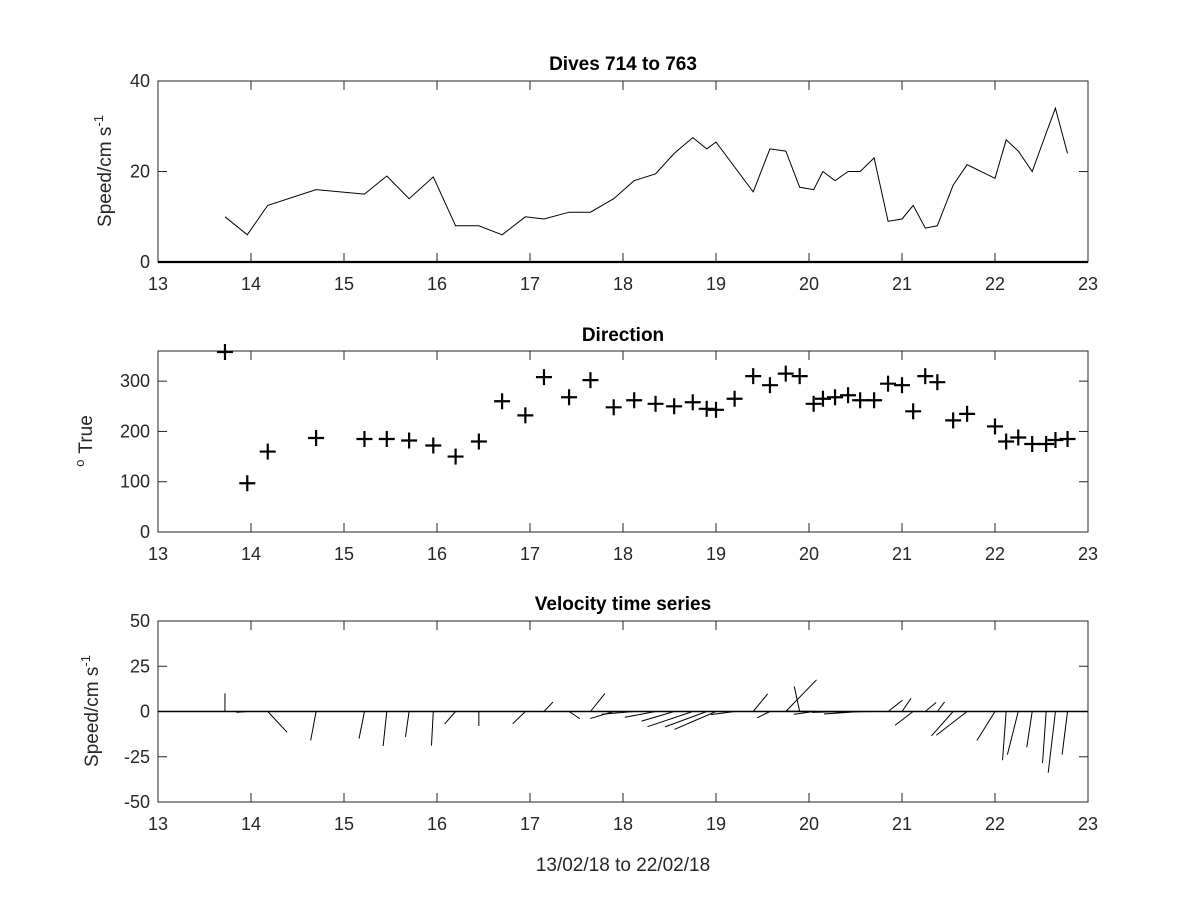 The height and width of the screenshot is (900, 1200). What do you see at coordinates (623, 604) in the screenshot?
I see `velocity-panel-title: Velocity time series` at bounding box center [623, 604].